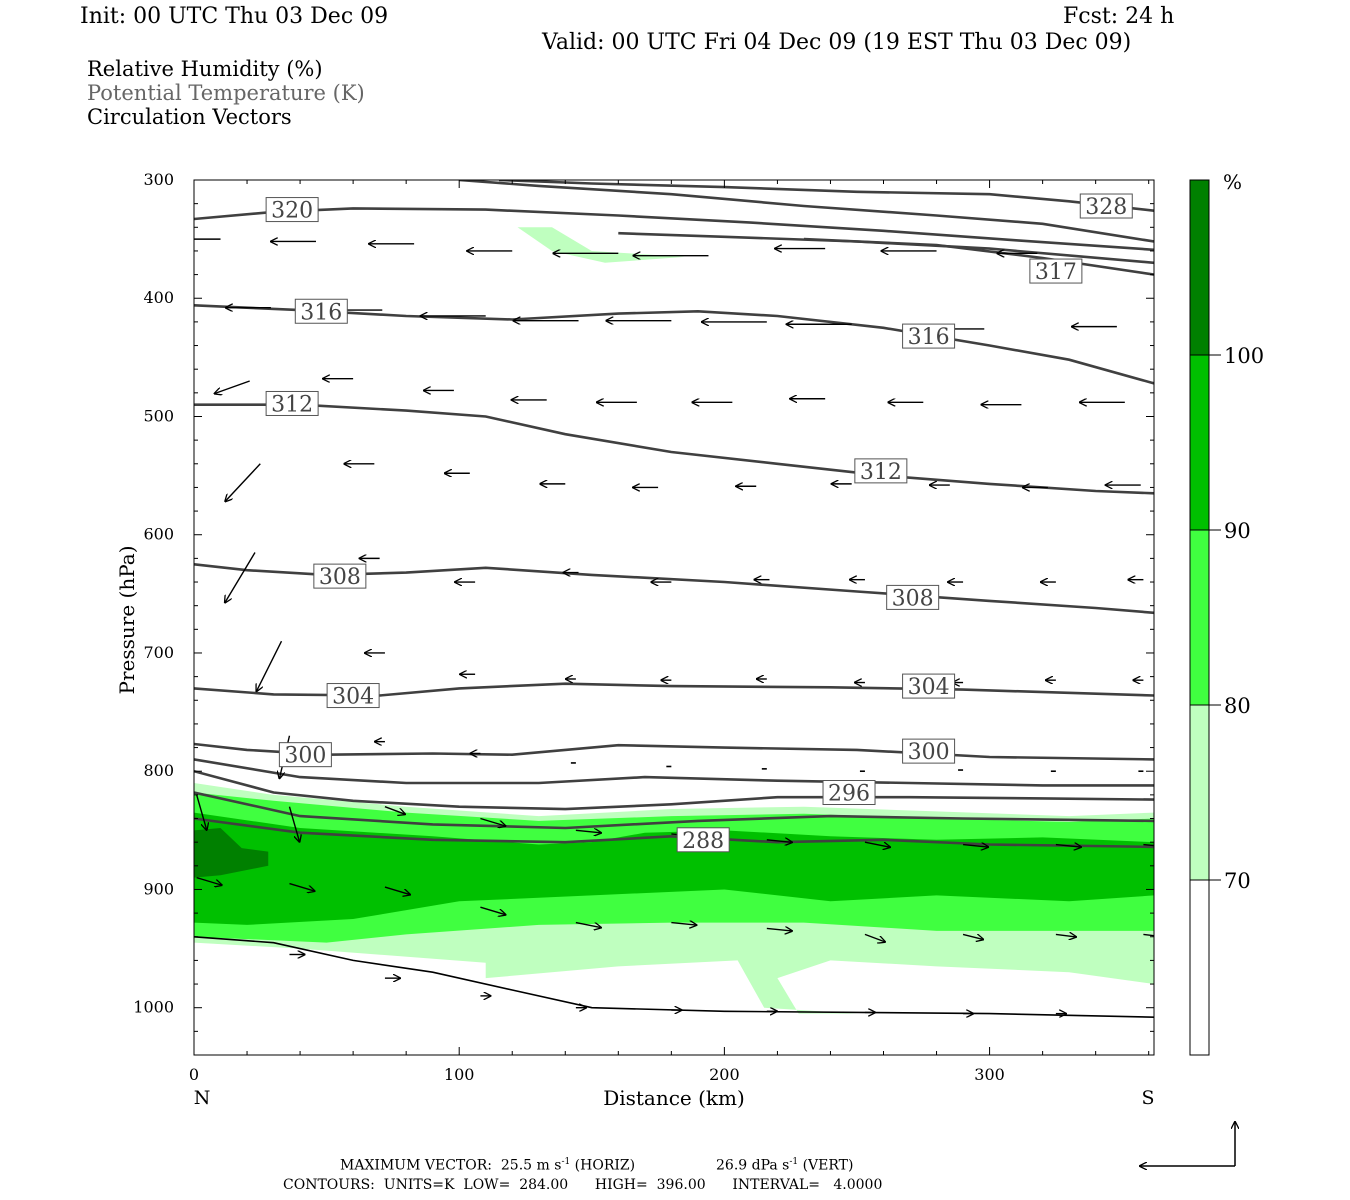 The image size is (1350, 1200). What do you see at coordinates (1237, 531) in the screenshot?
I see `colorbar-label: 90` at bounding box center [1237, 531].